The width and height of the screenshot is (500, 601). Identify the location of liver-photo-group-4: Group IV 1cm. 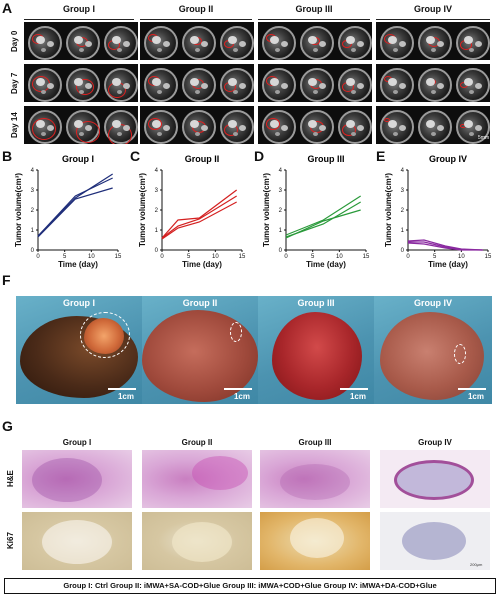
(433, 350).